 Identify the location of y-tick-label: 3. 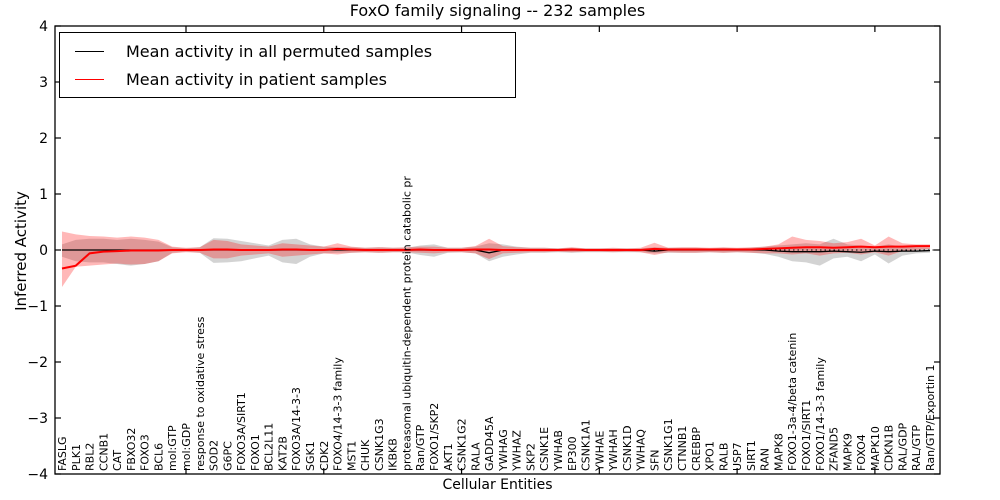
(43, 83).